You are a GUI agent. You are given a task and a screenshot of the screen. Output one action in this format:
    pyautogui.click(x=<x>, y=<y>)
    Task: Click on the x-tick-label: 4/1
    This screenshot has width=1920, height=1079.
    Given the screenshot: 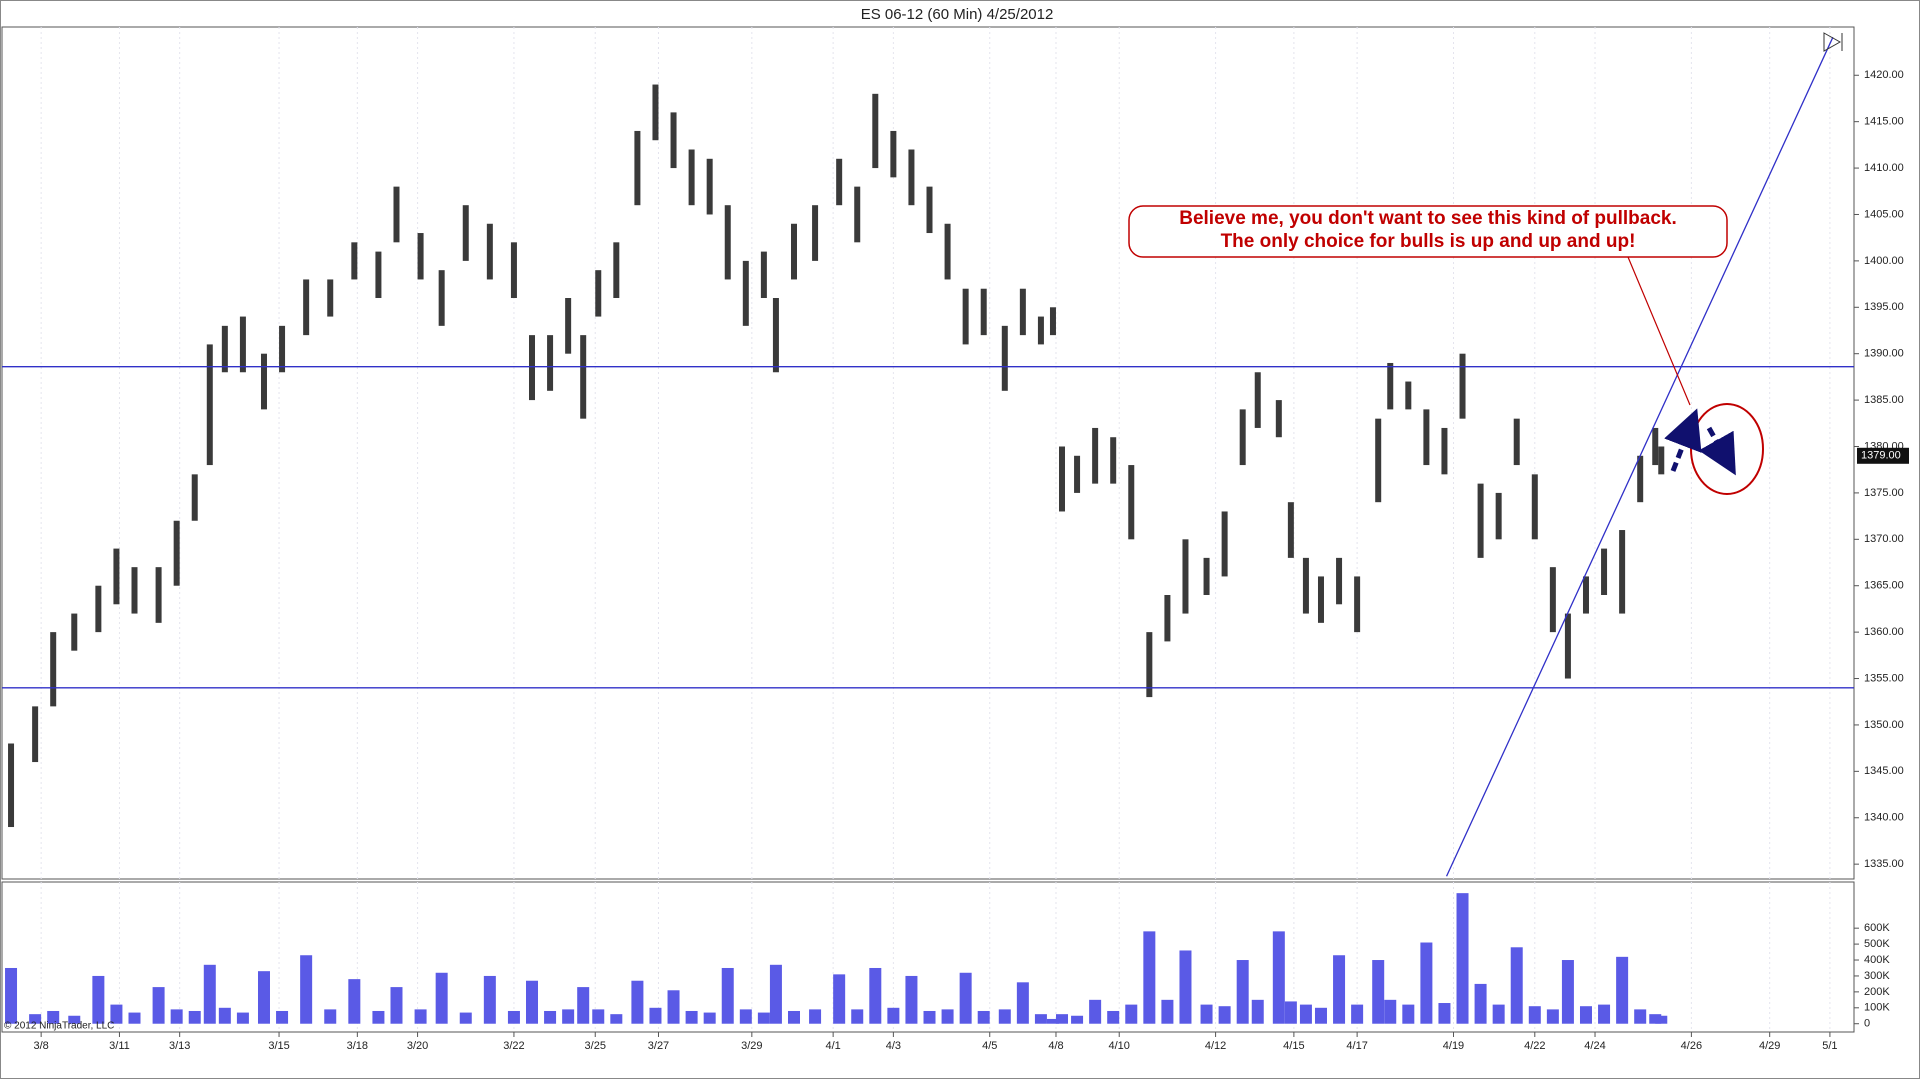 What is the action you would take?
    pyautogui.click(x=832, y=1046)
    